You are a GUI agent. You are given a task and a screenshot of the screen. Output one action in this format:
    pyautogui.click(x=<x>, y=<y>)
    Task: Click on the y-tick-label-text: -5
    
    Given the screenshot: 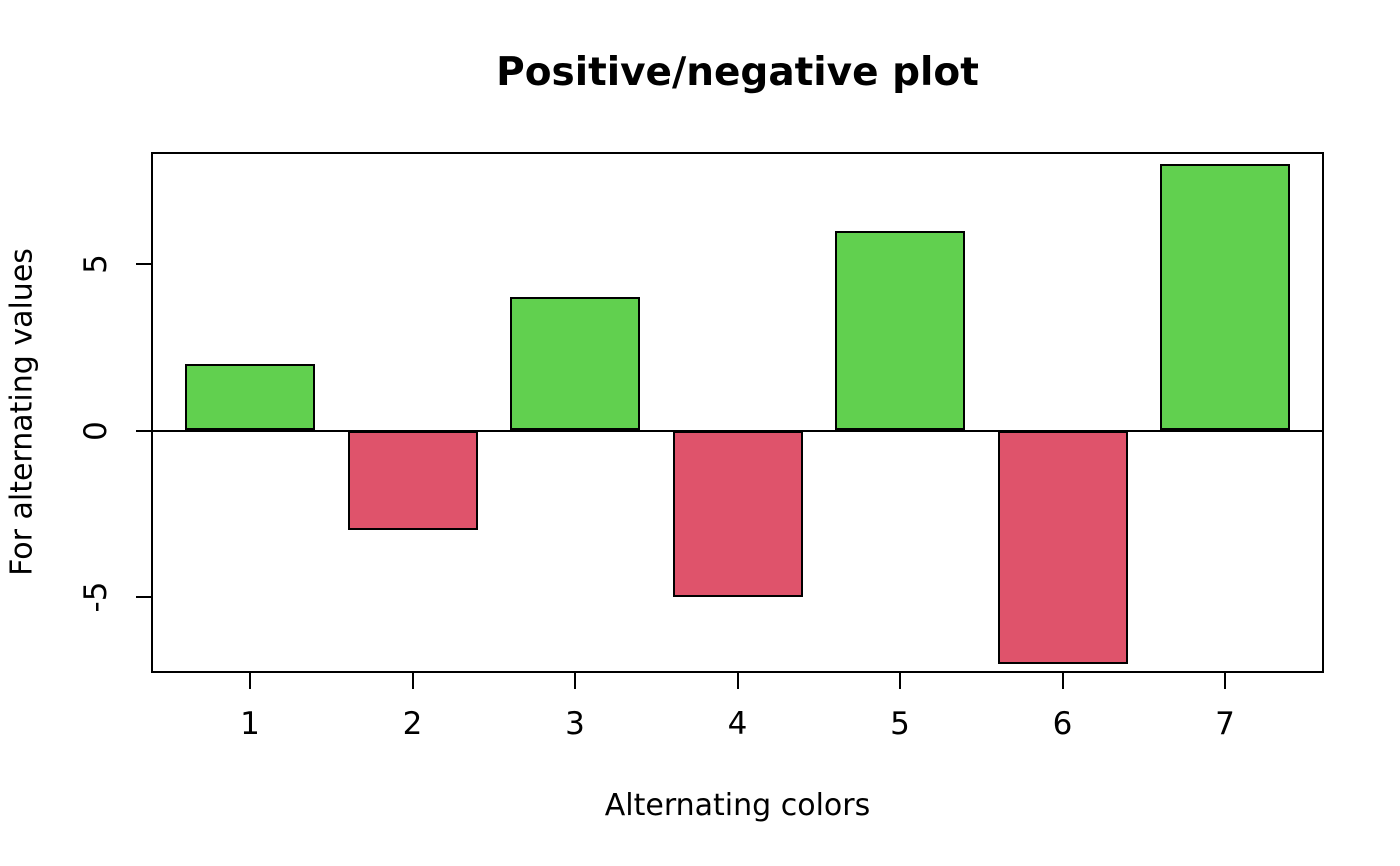 What is the action you would take?
    pyautogui.click(x=96, y=597)
    